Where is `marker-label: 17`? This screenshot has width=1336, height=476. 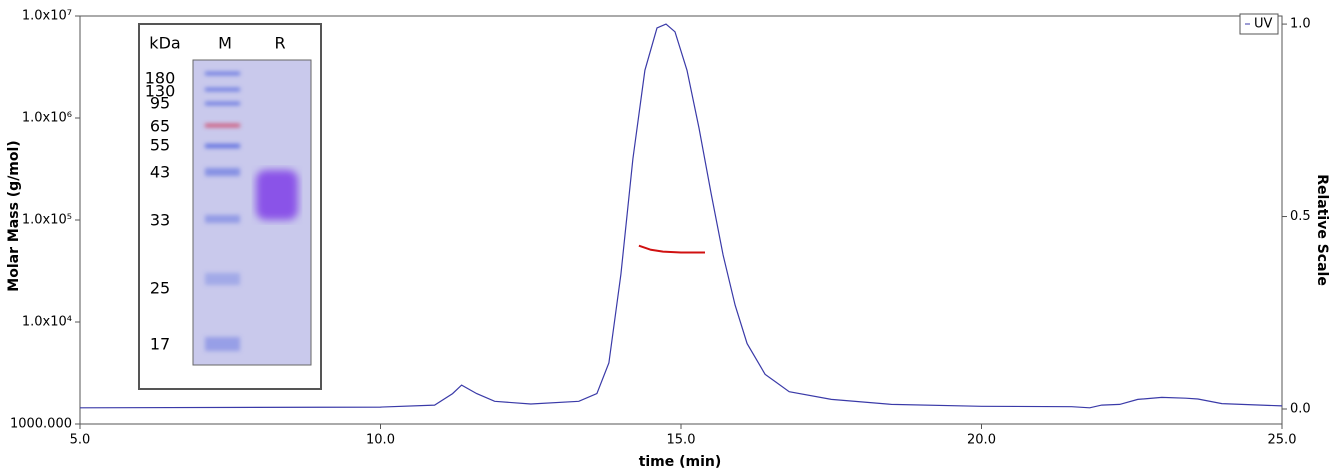 marker-label: 17 is located at coordinates (160, 344).